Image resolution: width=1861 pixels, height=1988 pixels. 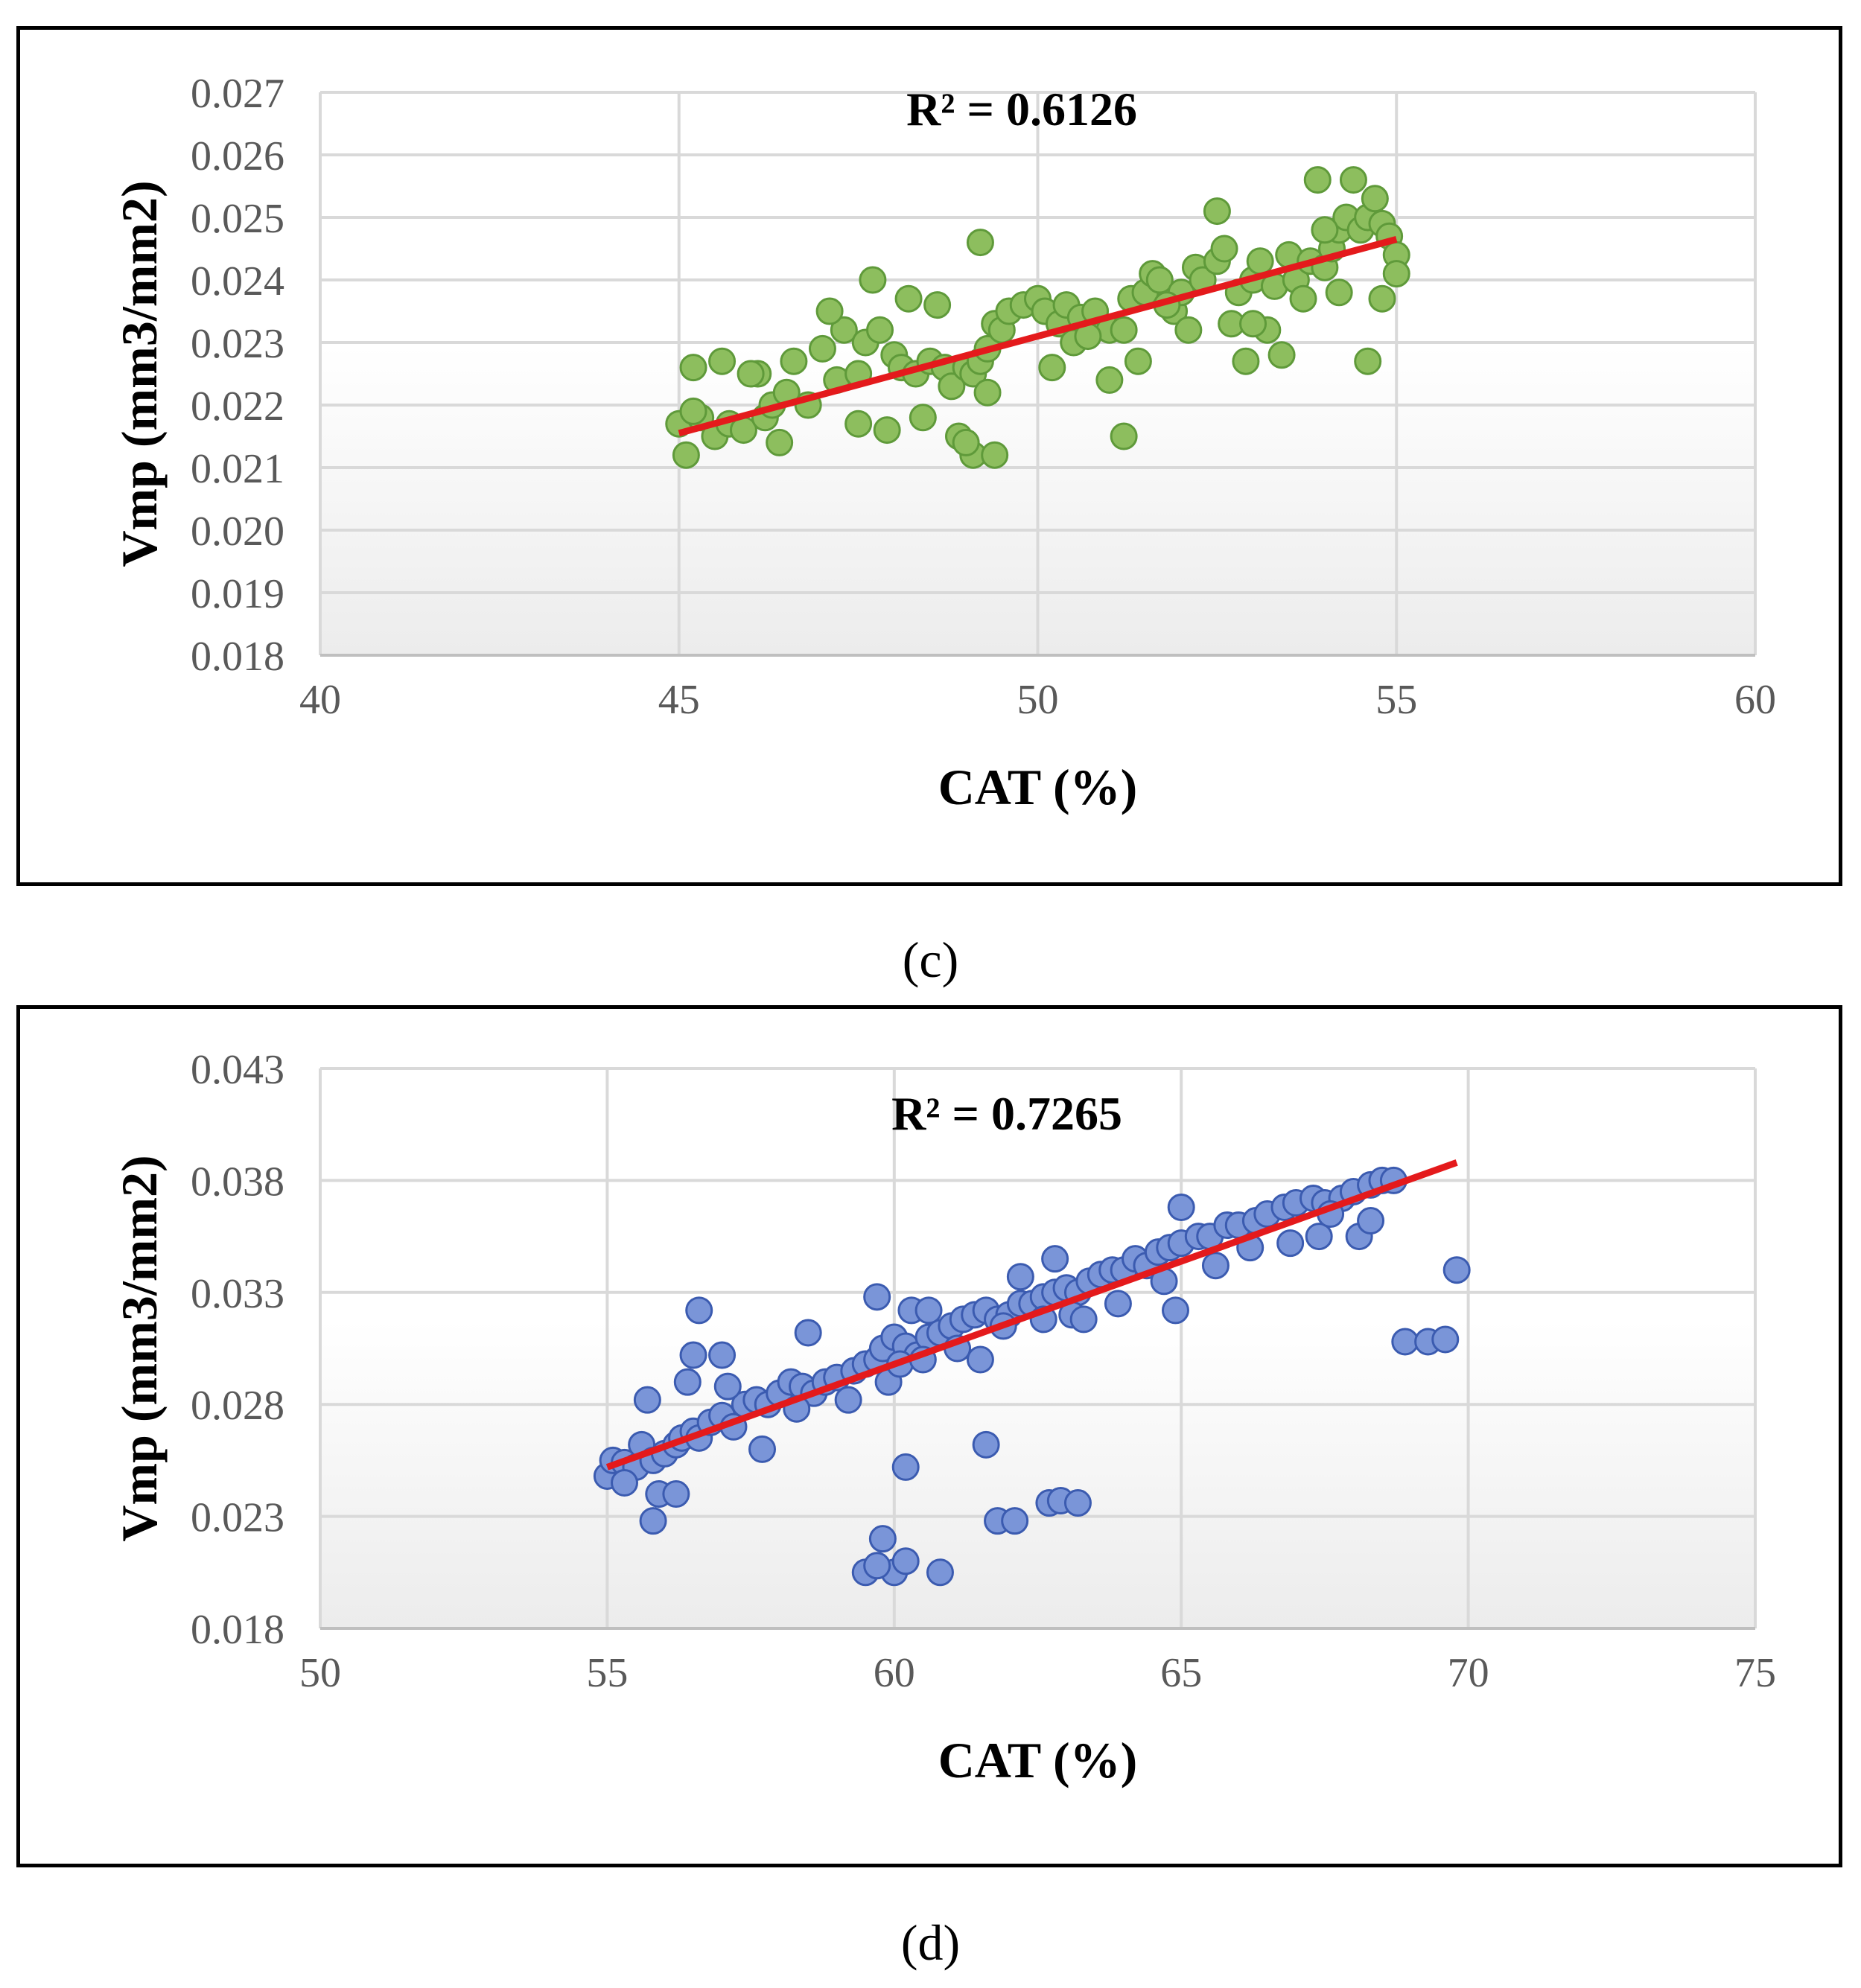 I want to click on x-tick-label: 70, so click(x=1468, y=1673).